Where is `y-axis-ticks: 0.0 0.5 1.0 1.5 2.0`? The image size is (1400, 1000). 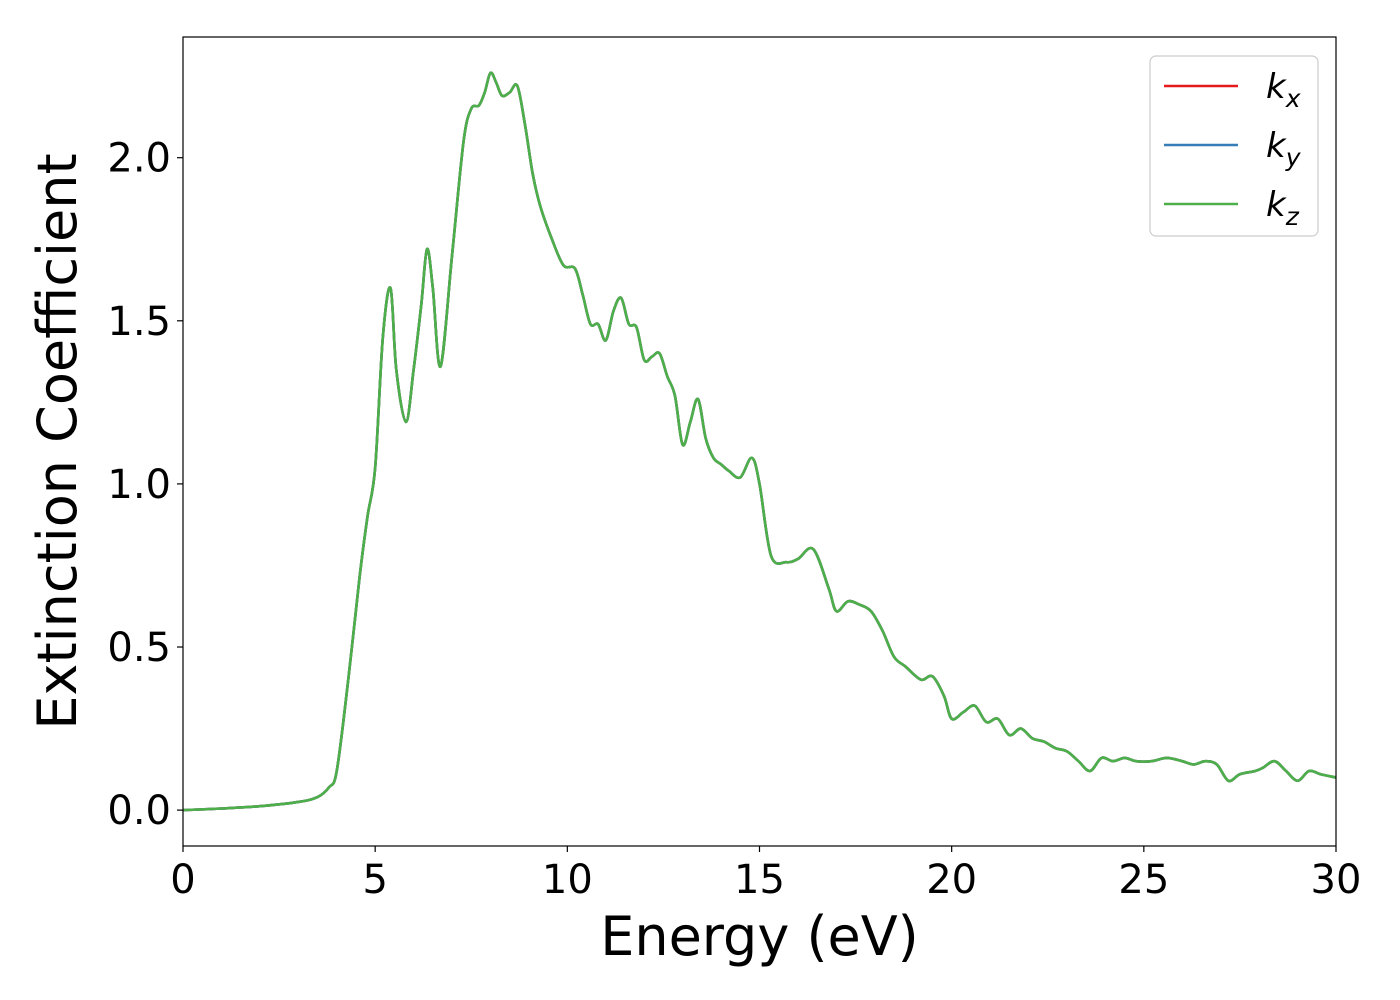
y-axis-ticks: 0.0 0.5 1.0 1.5 2.0 is located at coordinates (145, 485).